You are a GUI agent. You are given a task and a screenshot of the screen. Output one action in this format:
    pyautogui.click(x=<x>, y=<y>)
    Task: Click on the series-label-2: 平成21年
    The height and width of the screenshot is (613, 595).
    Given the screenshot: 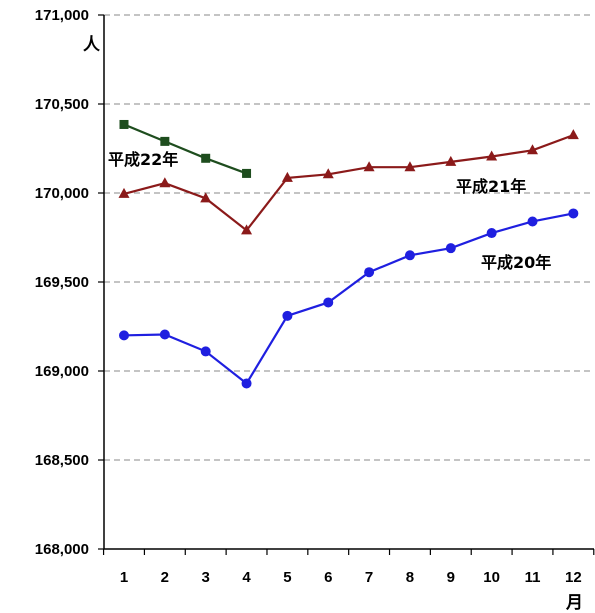 What is the action you would take?
    pyautogui.click(x=491, y=186)
    